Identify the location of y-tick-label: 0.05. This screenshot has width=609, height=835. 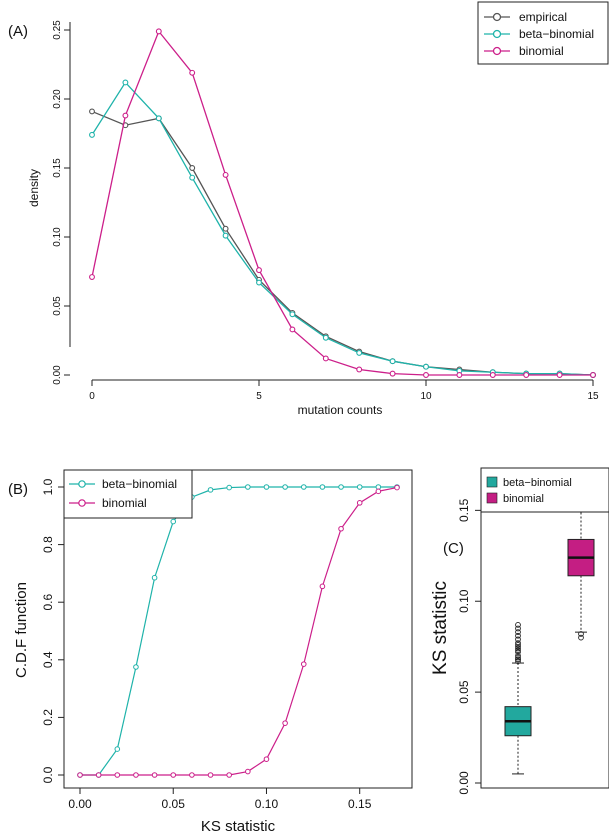
(464, 692).